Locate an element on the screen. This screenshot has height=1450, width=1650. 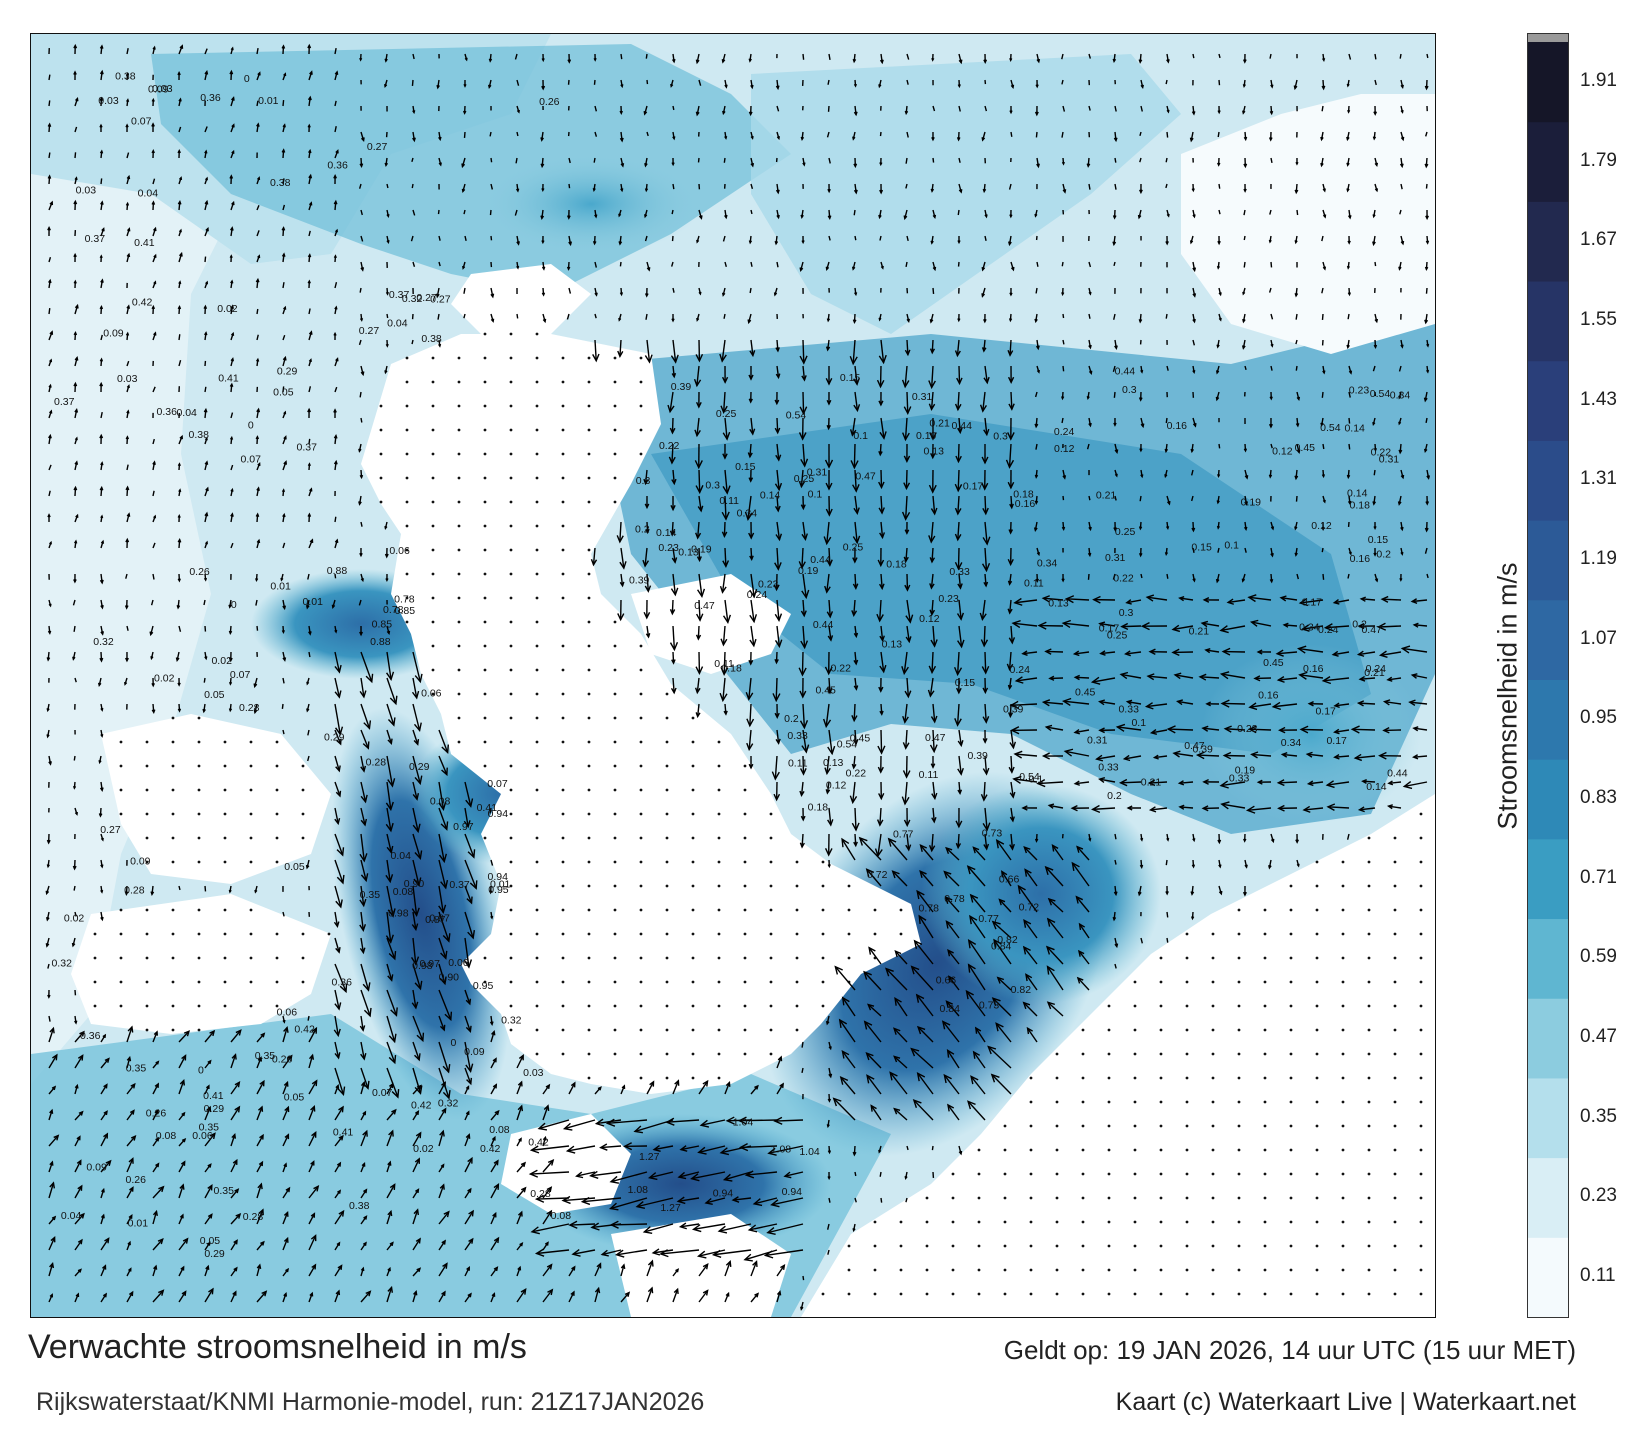
speed-label: 0.28 is located at coordinates (134, 890).